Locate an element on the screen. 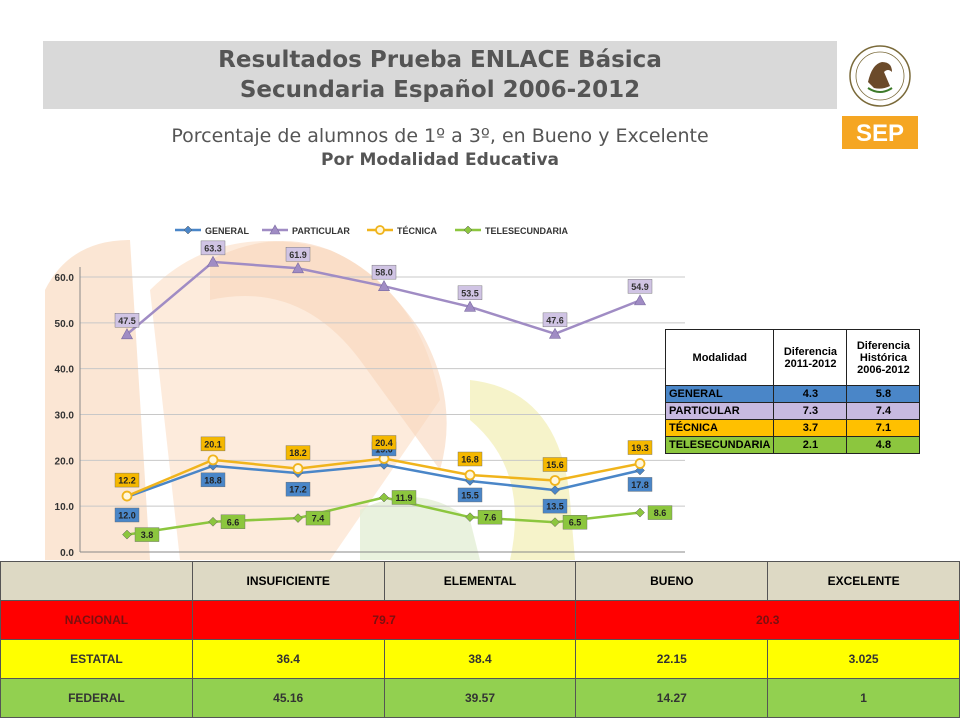 The height and width of the screenshot is (720, 960). data-label: 13.5 is located at coordinates (555, 507).